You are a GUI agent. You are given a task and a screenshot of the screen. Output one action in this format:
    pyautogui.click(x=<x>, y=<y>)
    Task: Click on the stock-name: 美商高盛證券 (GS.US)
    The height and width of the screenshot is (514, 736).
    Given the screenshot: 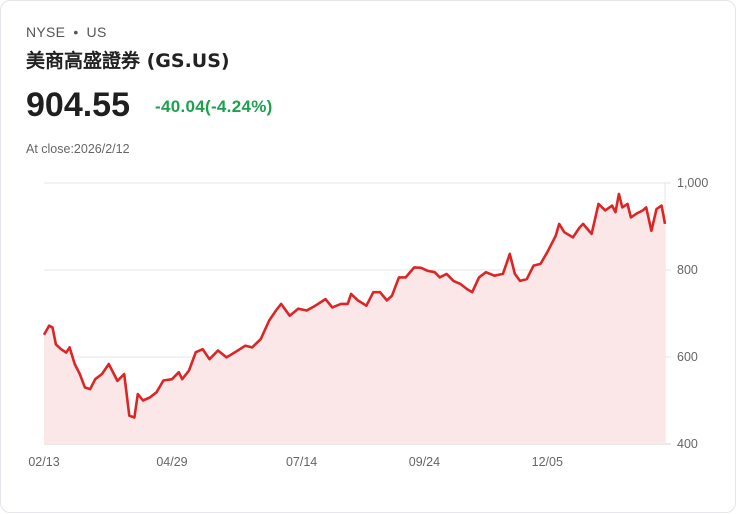 What is the action you would take?
    pyautogui.click(x=128, y=61)
    